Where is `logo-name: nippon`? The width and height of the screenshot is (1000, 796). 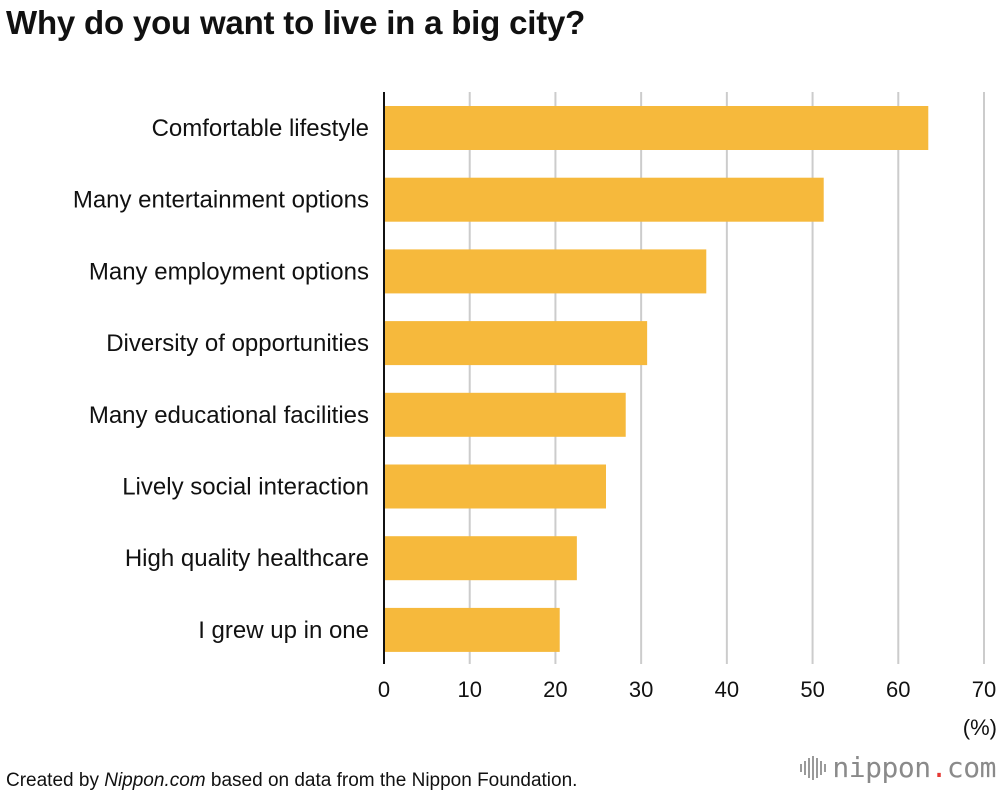 logo-name: nippon is located at coordinates (881, 767).